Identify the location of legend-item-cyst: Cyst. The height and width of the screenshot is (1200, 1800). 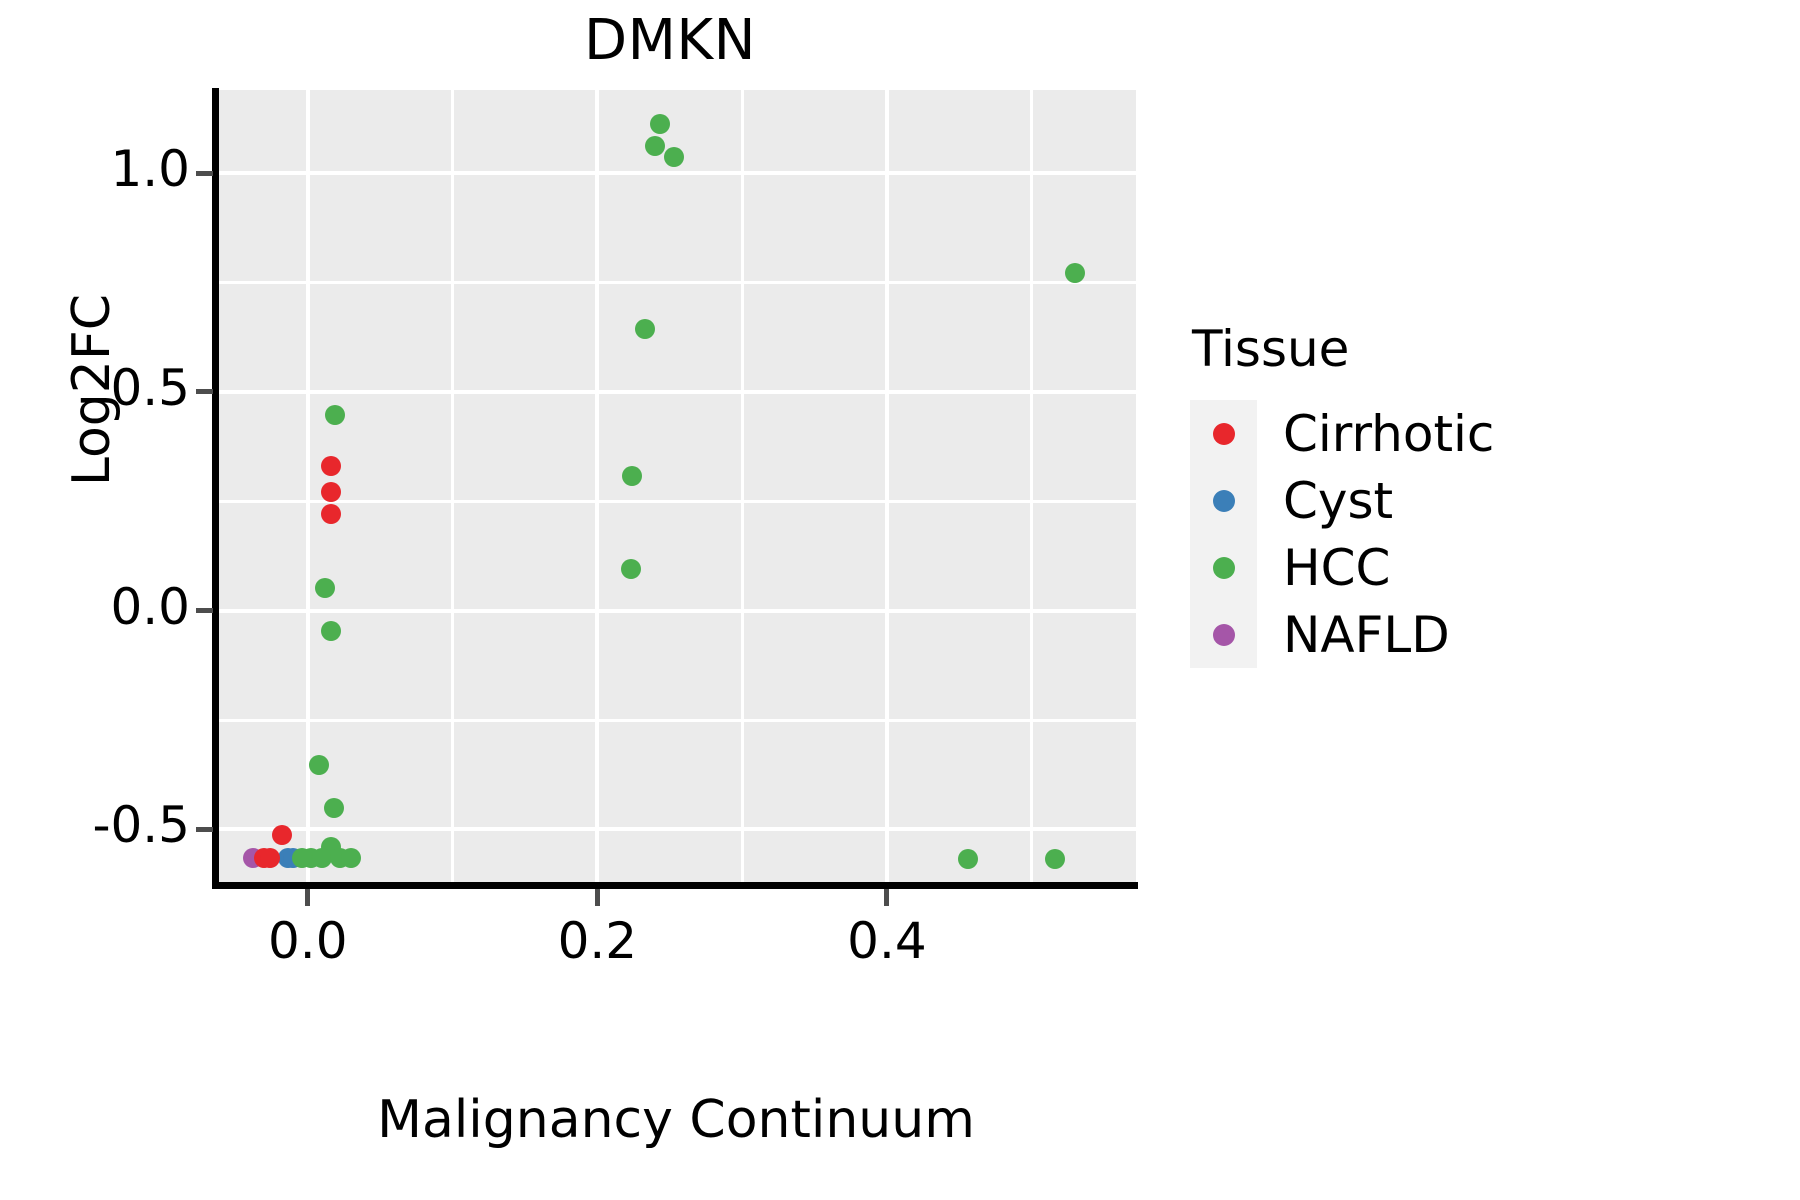
(1490, 500).